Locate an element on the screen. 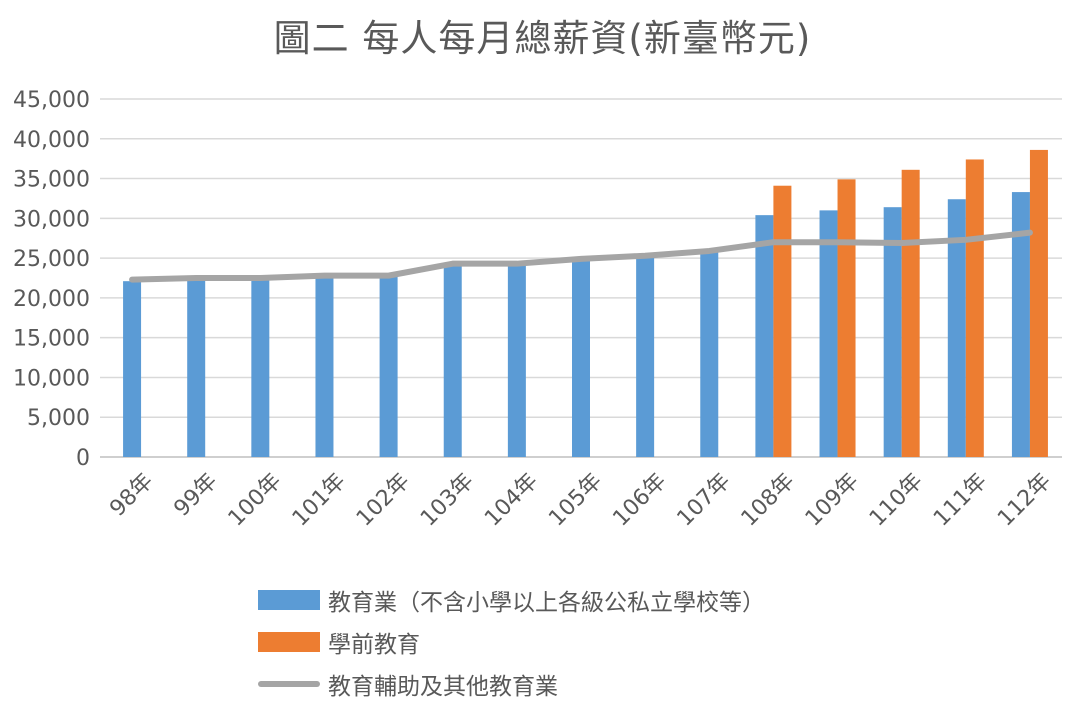 This screenshot has height=721, width=1085. legend-label-auxiliary: 教育輔助及其他教育業 is located at coordinates (443, 687).